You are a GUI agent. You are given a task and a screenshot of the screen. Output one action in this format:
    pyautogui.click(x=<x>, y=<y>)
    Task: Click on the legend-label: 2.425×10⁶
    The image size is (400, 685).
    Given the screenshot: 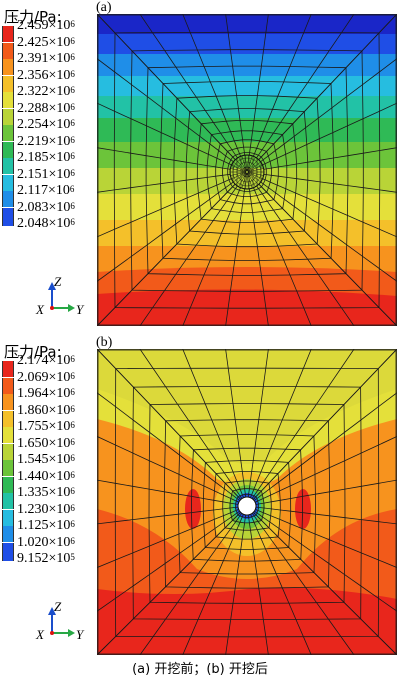 What is the action you would take?
    pyautogui.click(x=46, y=42)
    